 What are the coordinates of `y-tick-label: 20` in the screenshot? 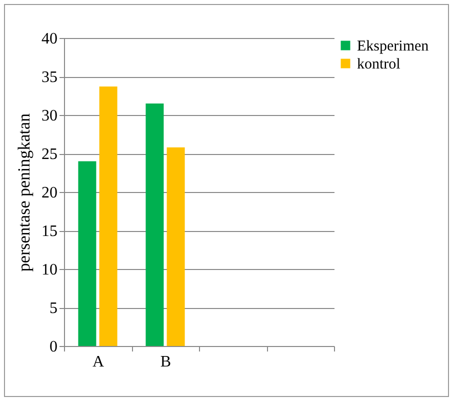 It's located at (50, 193).